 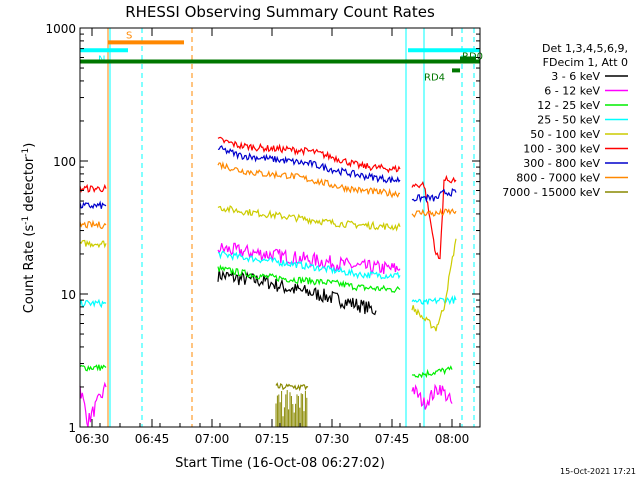 I want to click on y-axis-label: Count Rate (s-1 detector-1), so click(x=29, y=228).